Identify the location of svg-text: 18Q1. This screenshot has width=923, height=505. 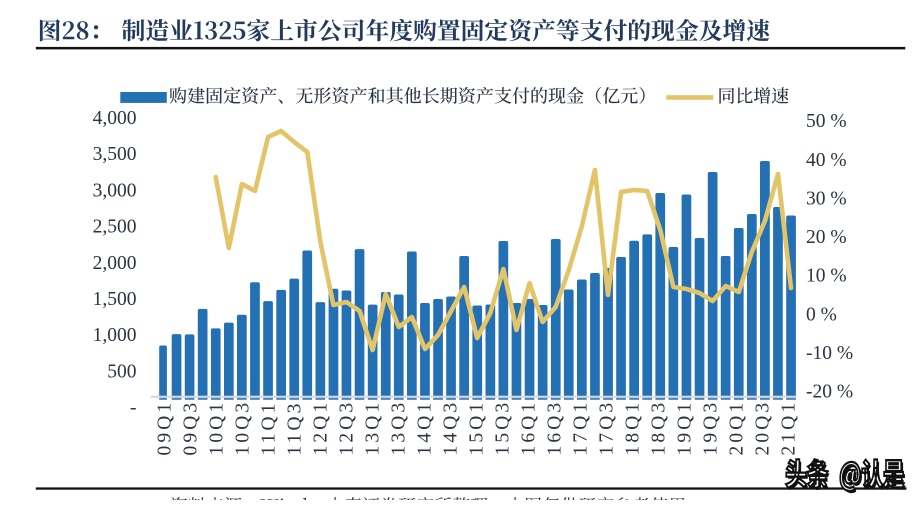
(633, 428).